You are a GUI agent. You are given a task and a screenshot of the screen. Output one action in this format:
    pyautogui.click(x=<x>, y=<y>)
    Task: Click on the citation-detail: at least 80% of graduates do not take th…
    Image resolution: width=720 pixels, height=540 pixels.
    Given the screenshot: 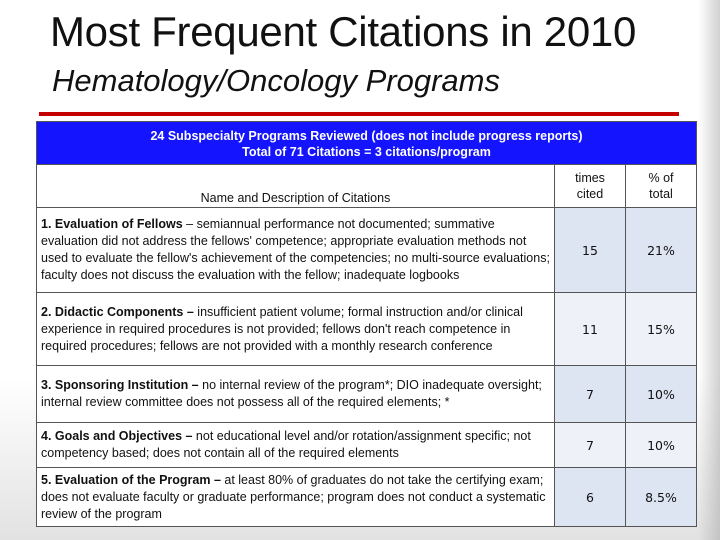 What is the action you would take?
    pyautogui.click(x=293, y=496)
    